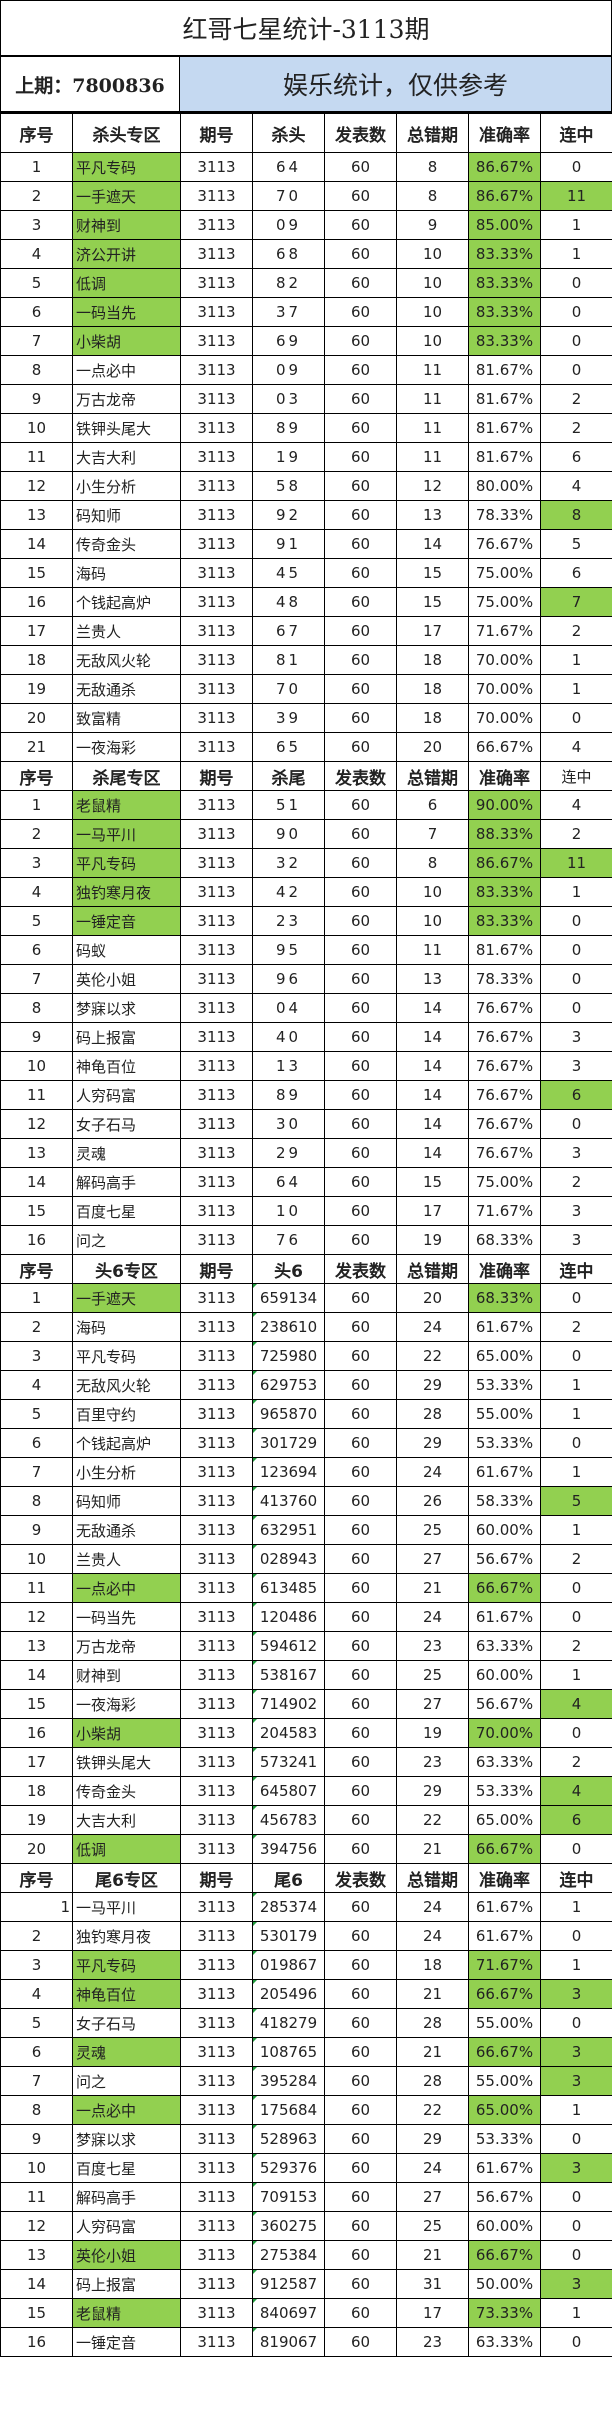 Image resolution: width=612 pixels, height=2432 pixels. I want to click on prediction-cell: 413760, so click(288, 1501).